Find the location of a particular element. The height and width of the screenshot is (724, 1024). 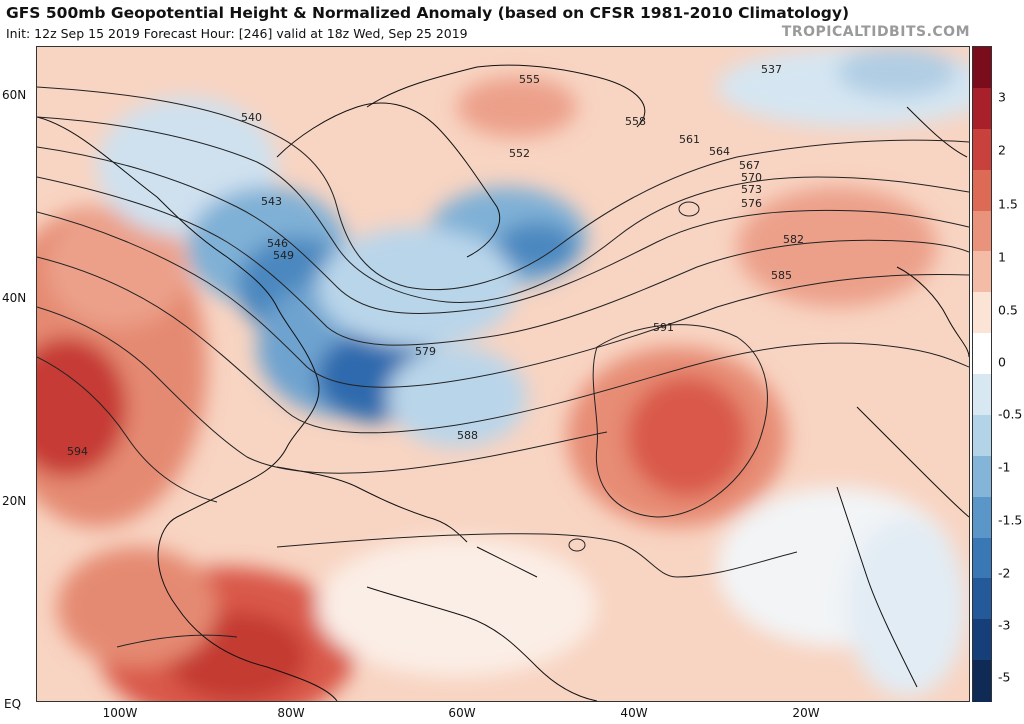

colorbar is located at coordinates (982, 374).